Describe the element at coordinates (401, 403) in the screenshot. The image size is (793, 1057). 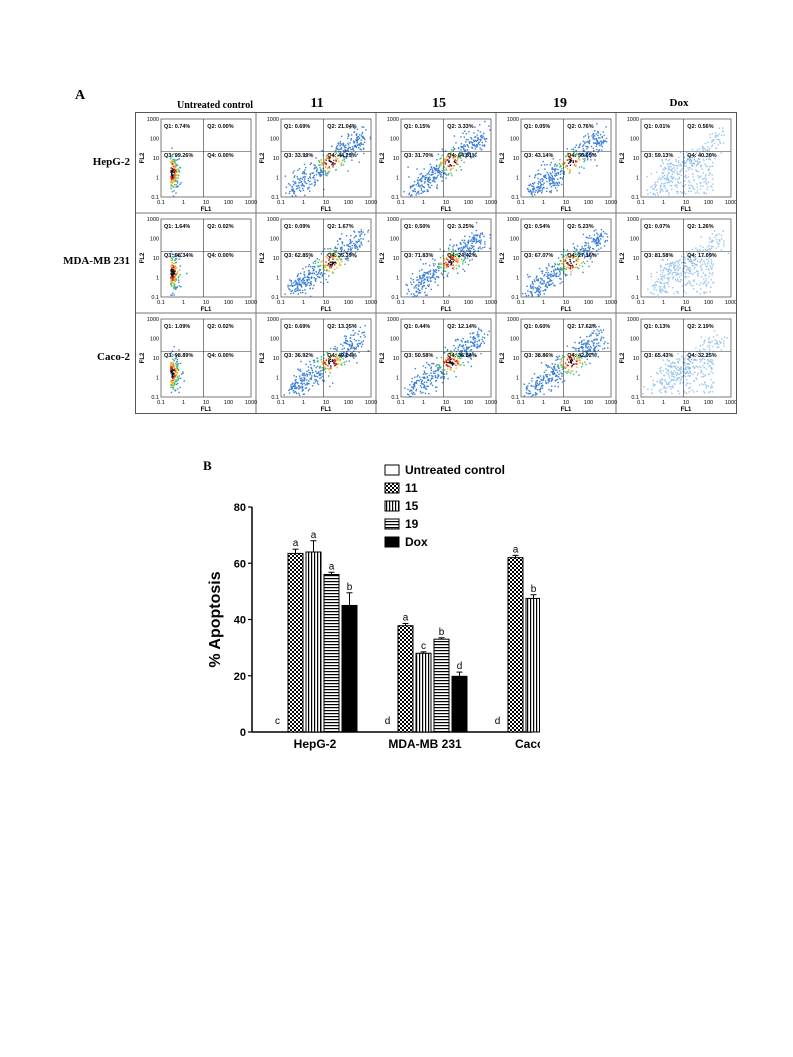
I see `x-tick-label: 0.1` at that location.